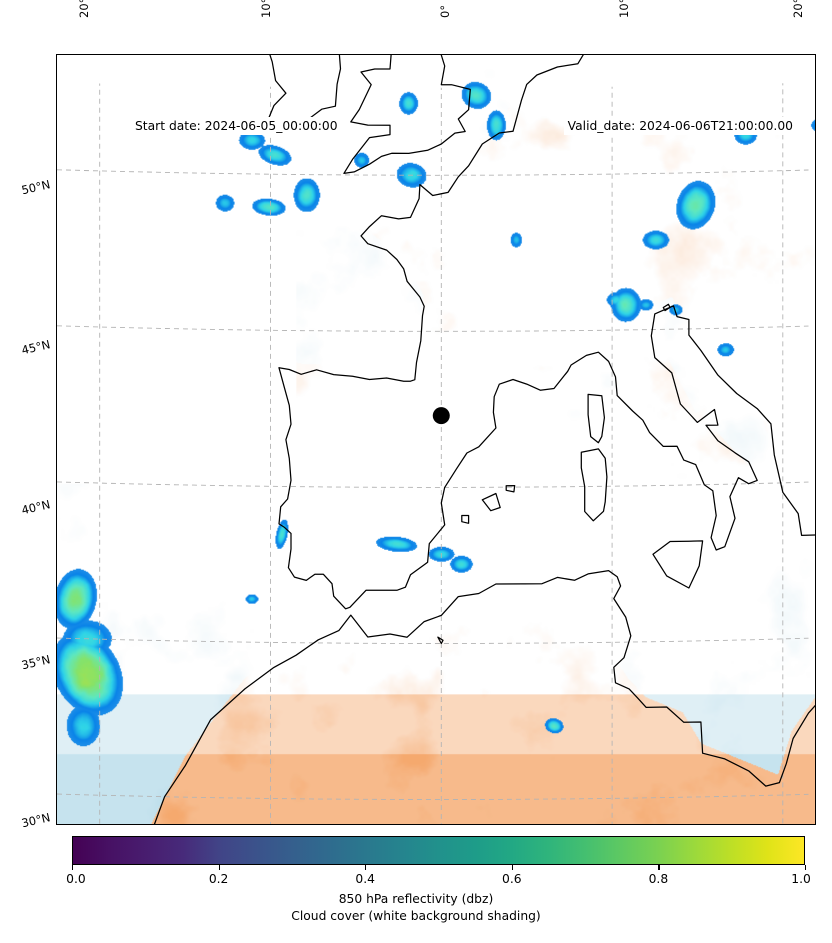 Image resolution: width=832 pixels, height=943 pixels. I want to click on colorbar-tick-label: 0.8, so click(658, 879).